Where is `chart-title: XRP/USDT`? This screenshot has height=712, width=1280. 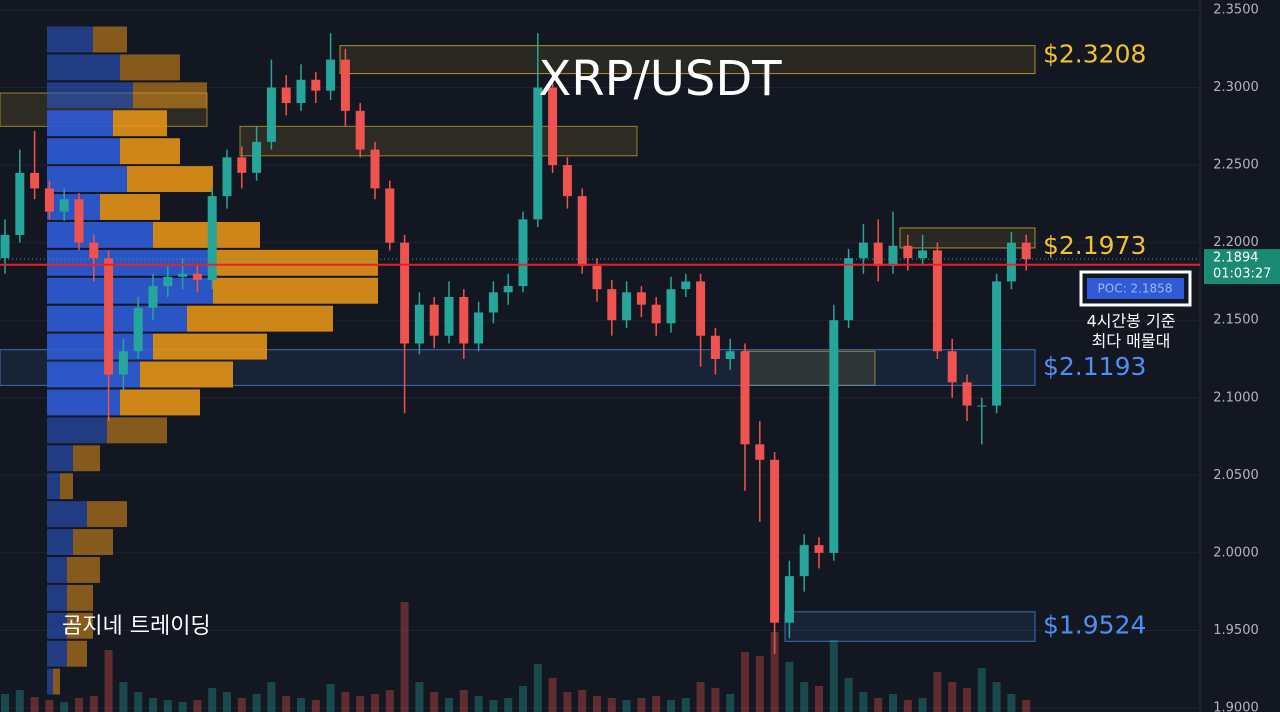
chart-title: XRP/USDT is located at coordinates (660, 79).